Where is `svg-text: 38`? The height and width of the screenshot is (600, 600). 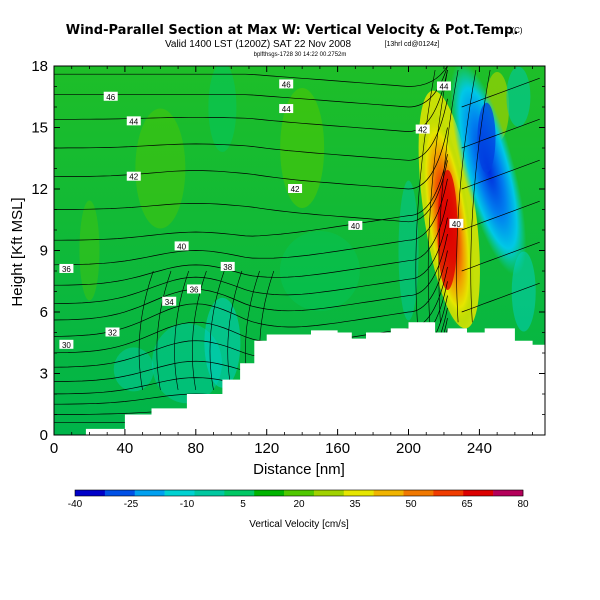
svg-text: 38 is located at coordinates (227, 267).